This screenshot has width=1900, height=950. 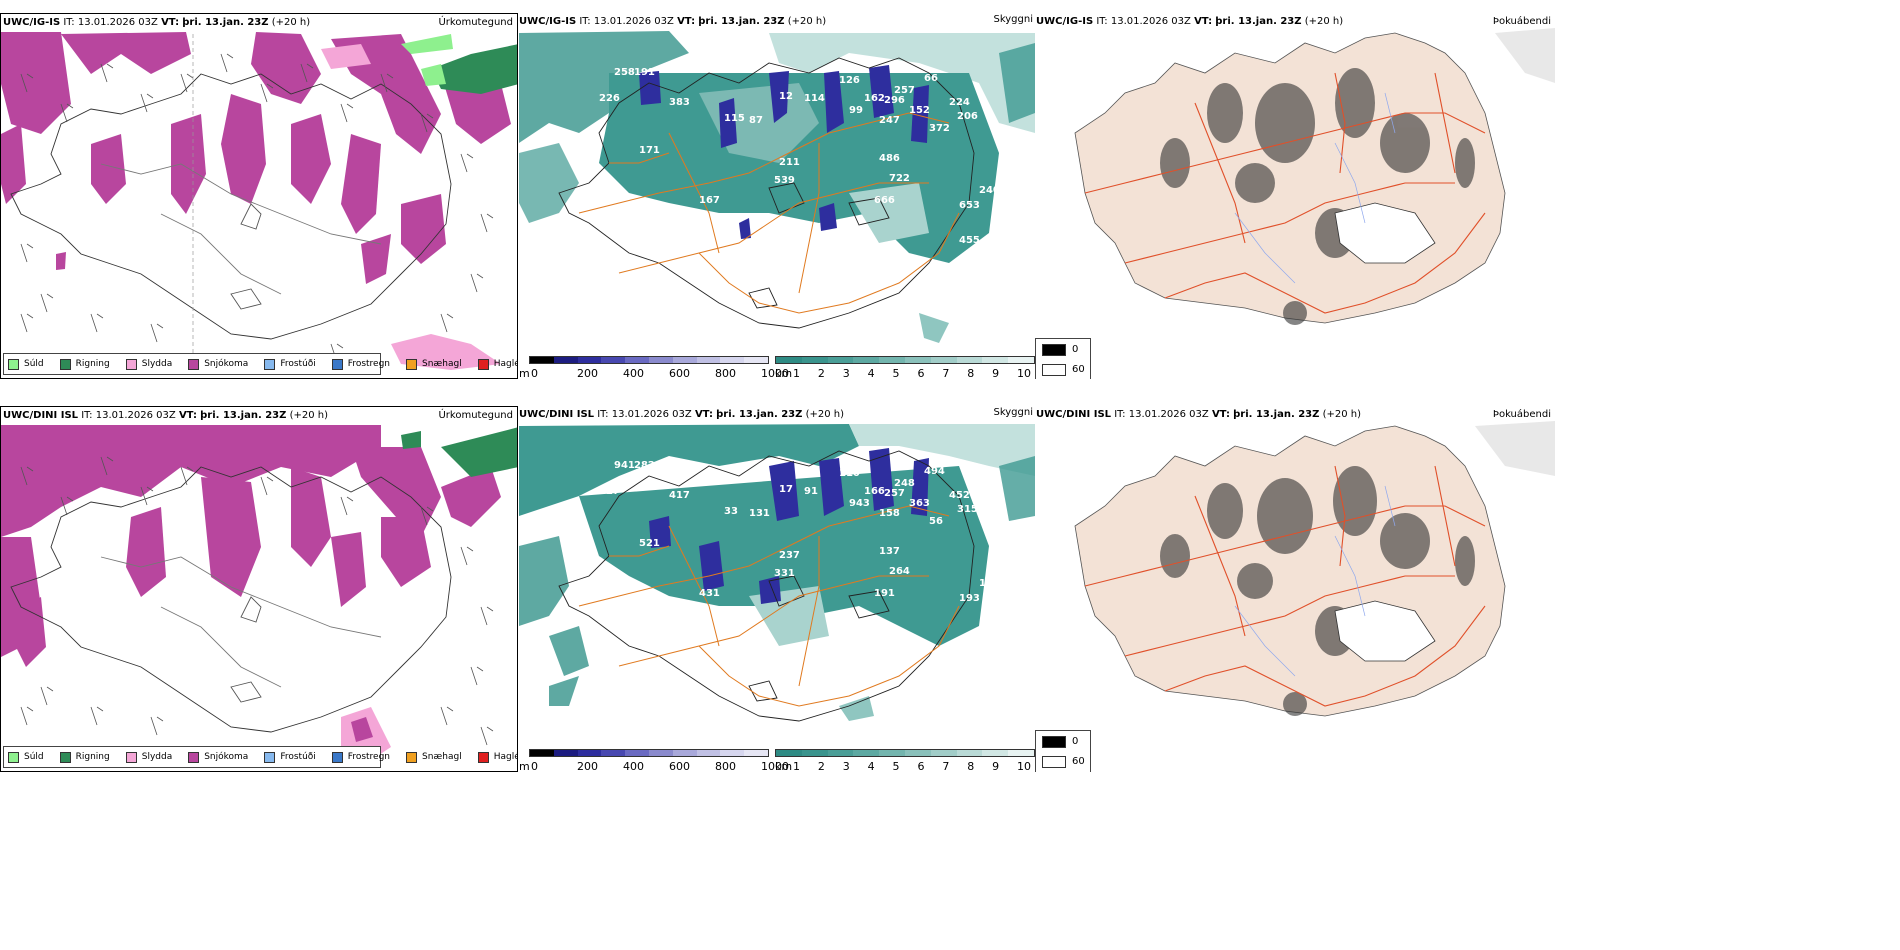 What do you see at coordinates (649, 543) in the screenshot?
I see `cloud-base-value: 521` at bounding box center [649, 543].